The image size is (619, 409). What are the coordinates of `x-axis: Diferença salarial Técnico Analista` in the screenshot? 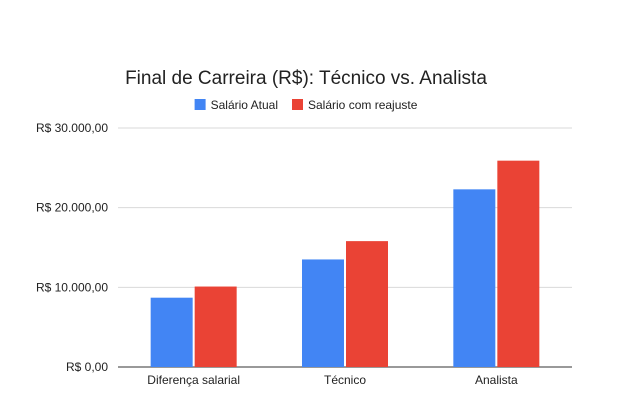 It's located at (332, 380).